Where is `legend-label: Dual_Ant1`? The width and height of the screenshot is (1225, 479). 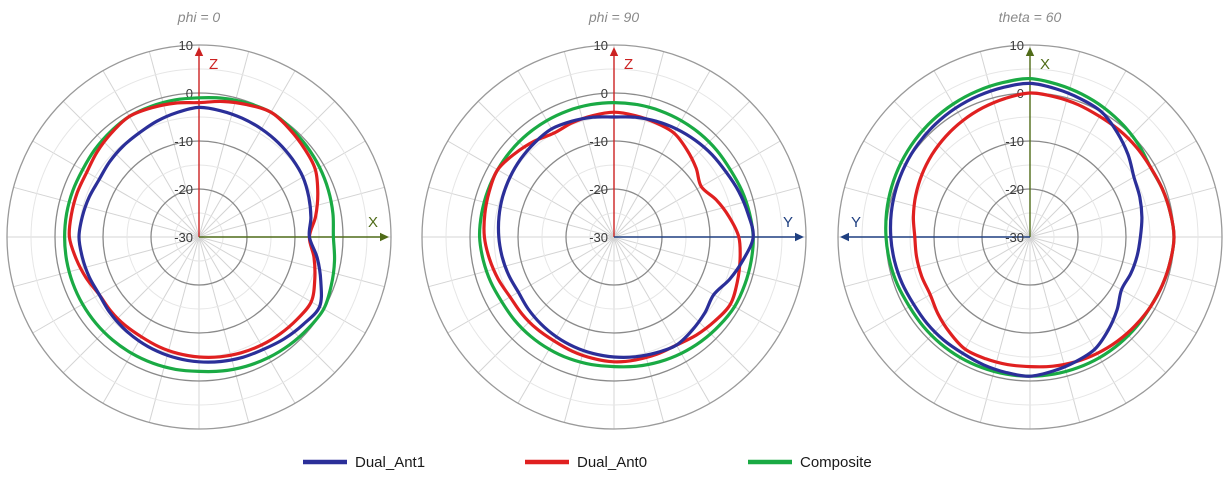 legend-label: Dual_Ant1 is located at coordinates (390, 462).